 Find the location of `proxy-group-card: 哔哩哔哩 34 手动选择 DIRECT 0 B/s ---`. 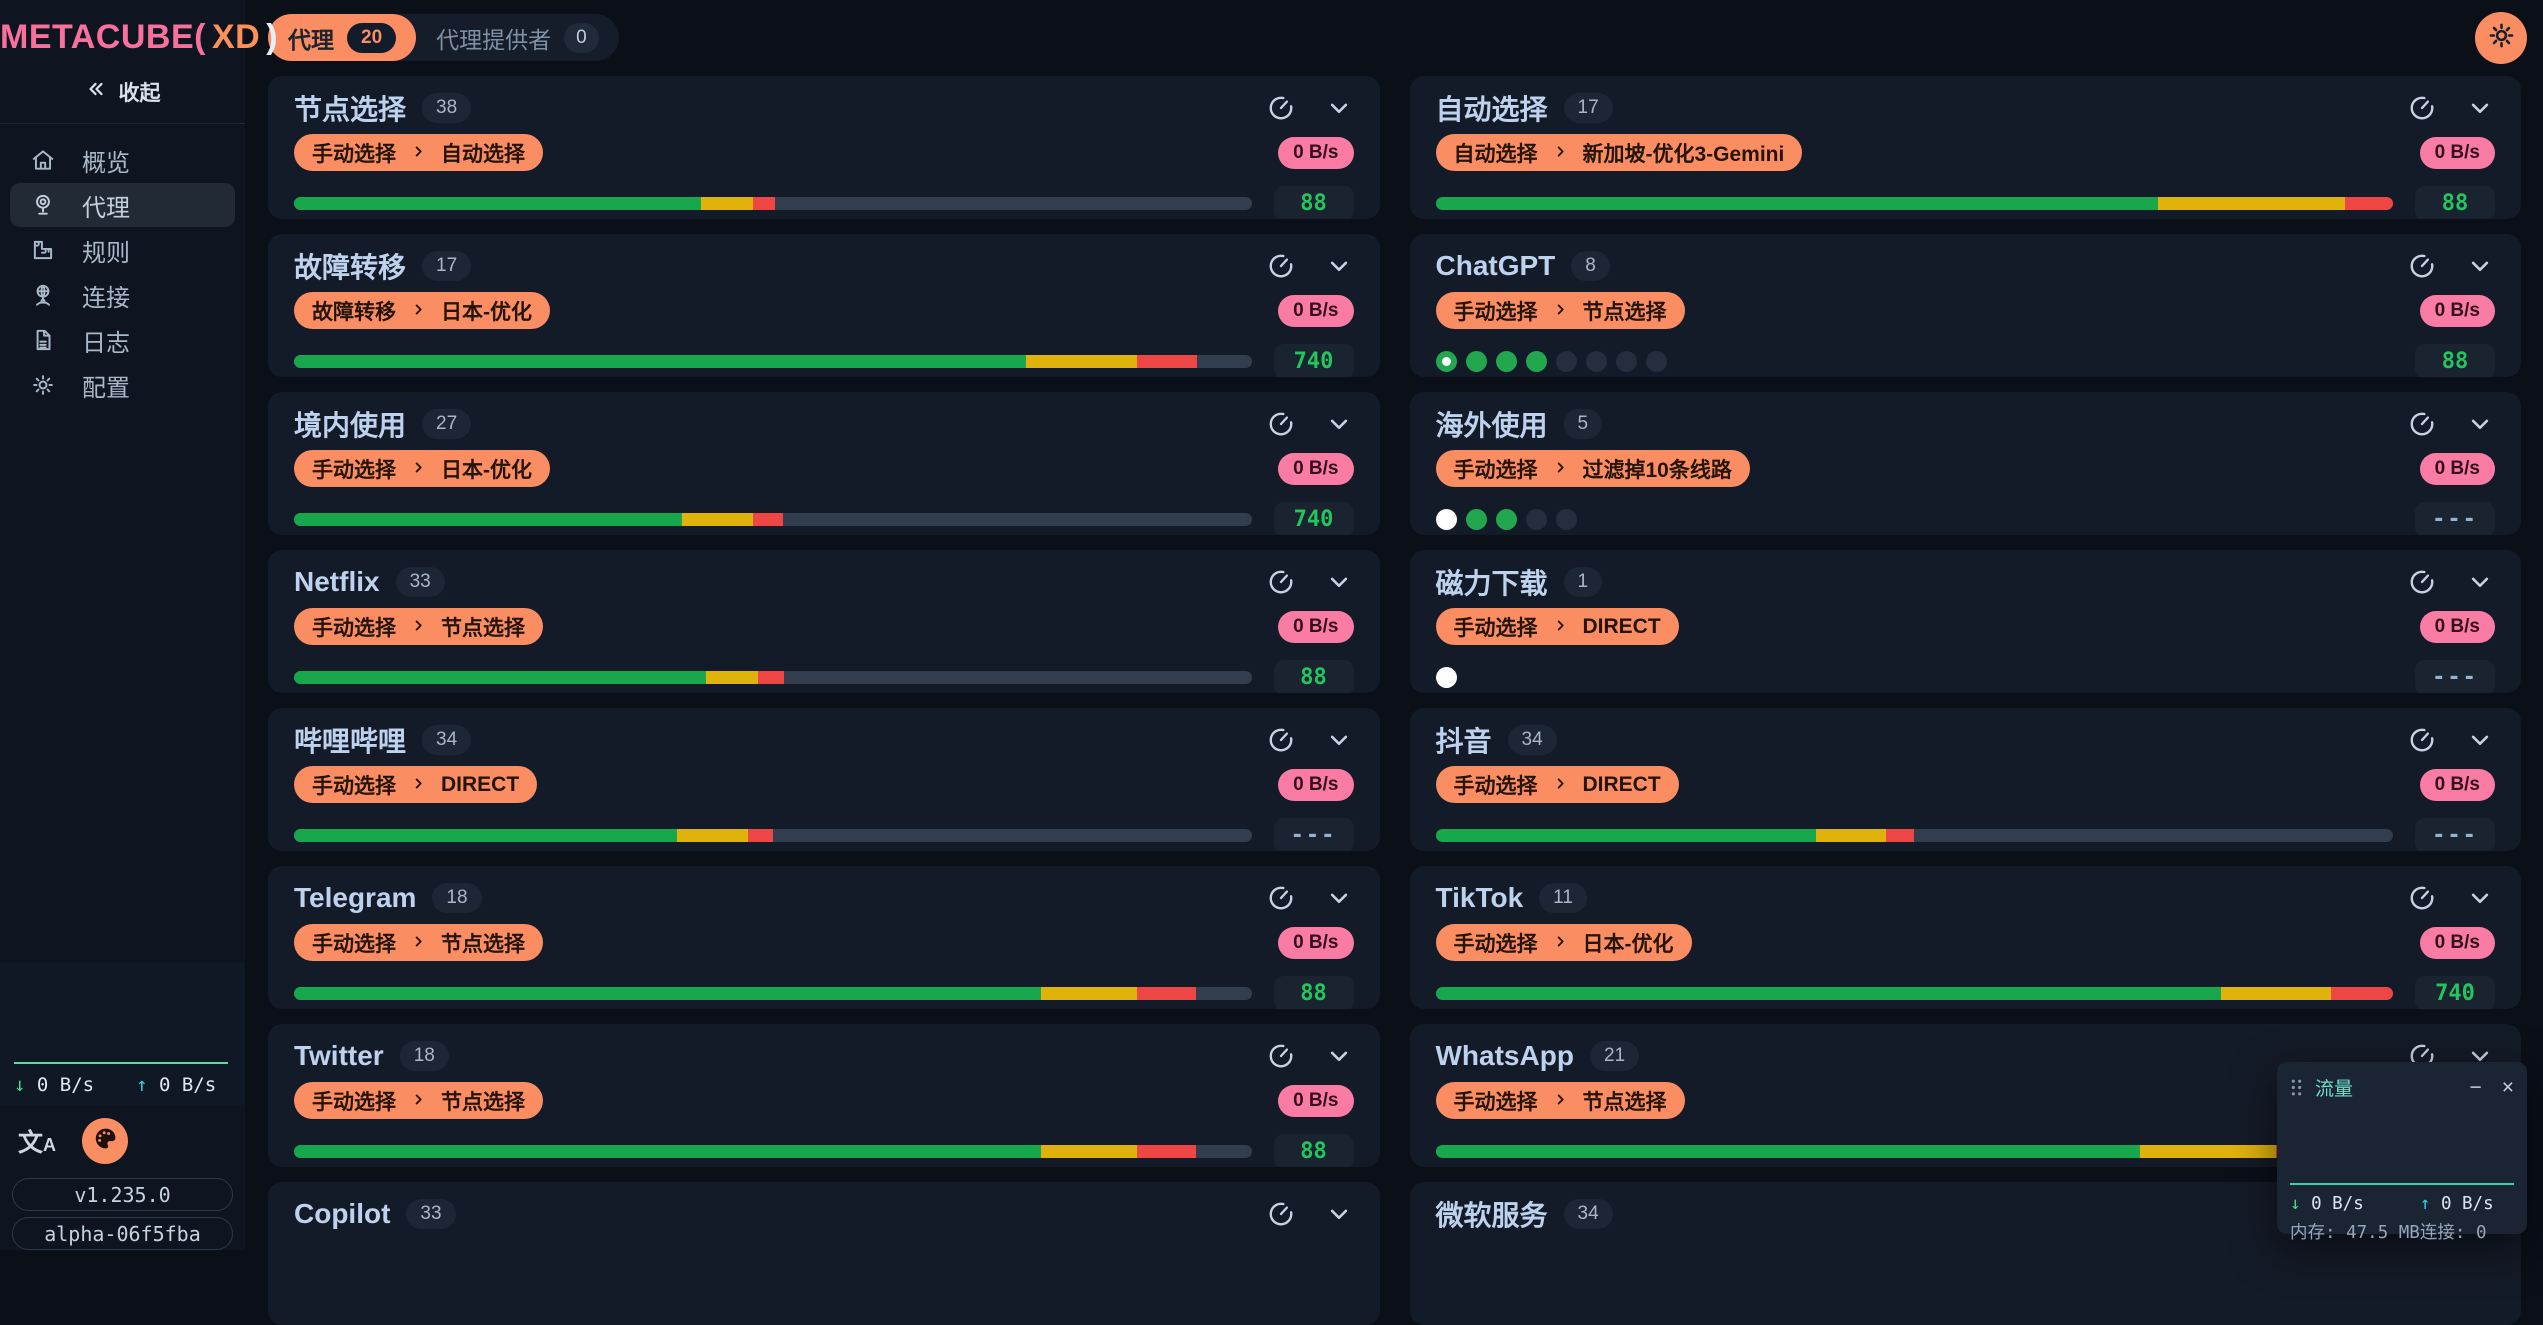

proxy-group-card: 哔哩哔哩 34 手动选择 DIRECT 0 B/s --- is located at coordinates (824, 779).